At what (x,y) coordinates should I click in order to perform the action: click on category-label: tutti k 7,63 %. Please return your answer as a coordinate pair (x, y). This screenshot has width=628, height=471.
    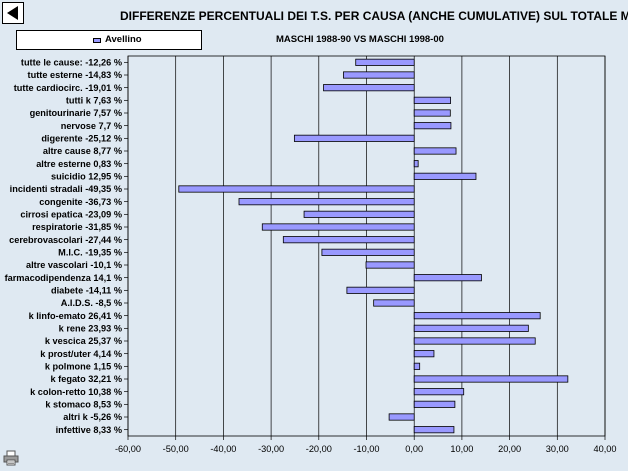
    Looking at the image, I should click on (94, 101).